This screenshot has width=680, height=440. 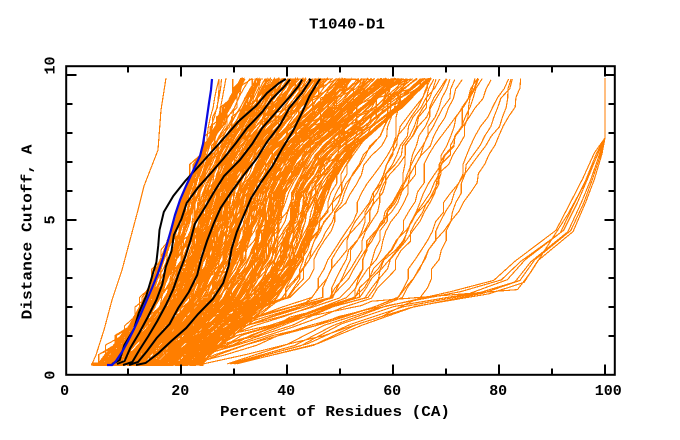 What do you see at coordinates (51, 219) in the screenshot?
I see `svg-text: 5` at bounding box center [51, 219].